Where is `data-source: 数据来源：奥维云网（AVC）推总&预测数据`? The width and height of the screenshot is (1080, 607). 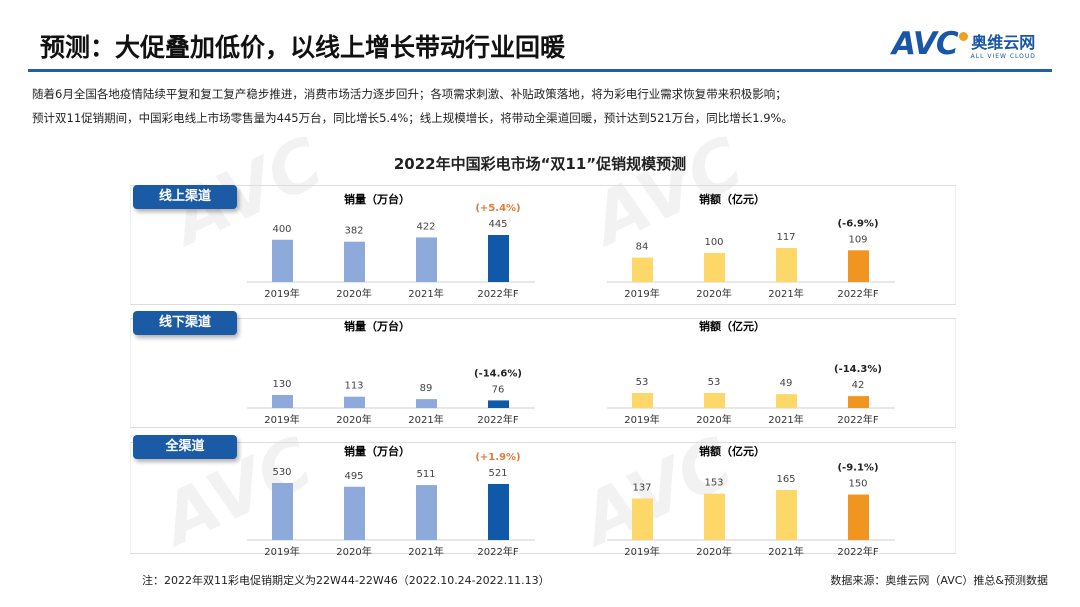 data-source: 数据来源：奥维云网（AVC）推总&预测数据 is located at coordinates (939, 580).